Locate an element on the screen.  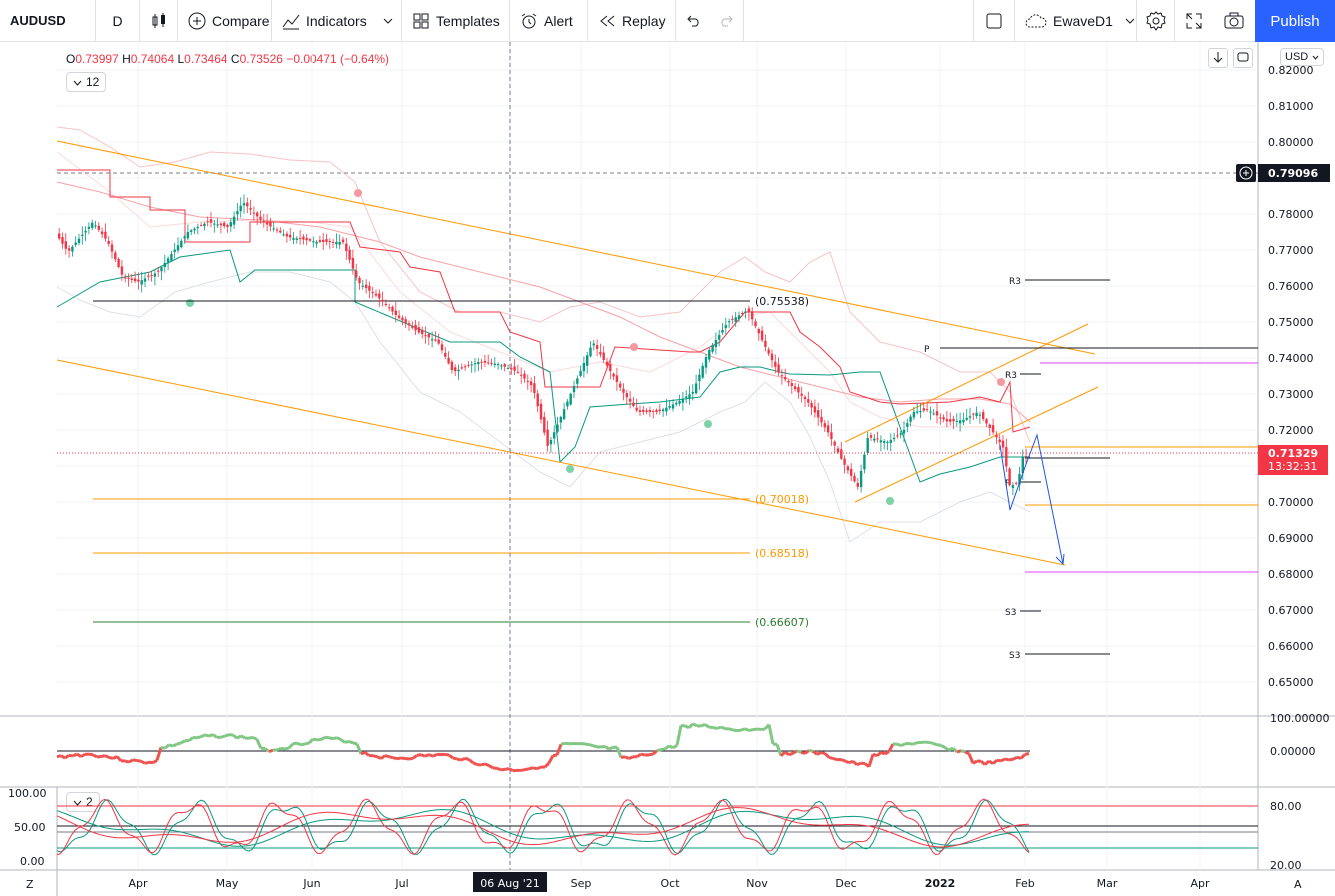
layout-button is located at coordinates (994, 21).